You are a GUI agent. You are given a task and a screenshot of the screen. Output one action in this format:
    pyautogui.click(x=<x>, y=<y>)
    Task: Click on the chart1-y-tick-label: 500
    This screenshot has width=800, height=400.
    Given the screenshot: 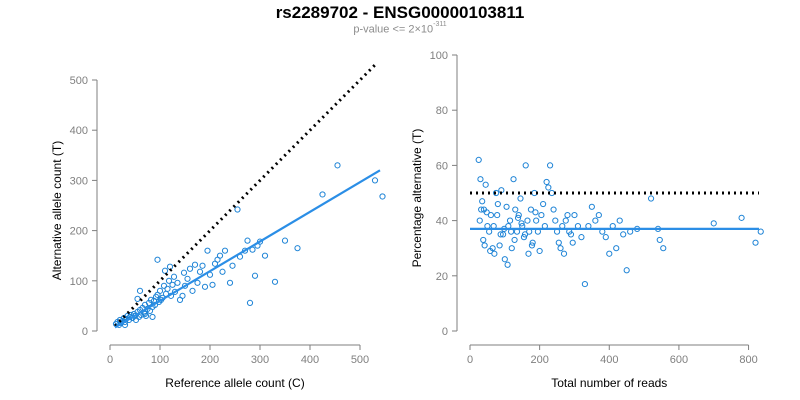 What is the action you would take?
    pyautogui.click(x=79, y=81)
    